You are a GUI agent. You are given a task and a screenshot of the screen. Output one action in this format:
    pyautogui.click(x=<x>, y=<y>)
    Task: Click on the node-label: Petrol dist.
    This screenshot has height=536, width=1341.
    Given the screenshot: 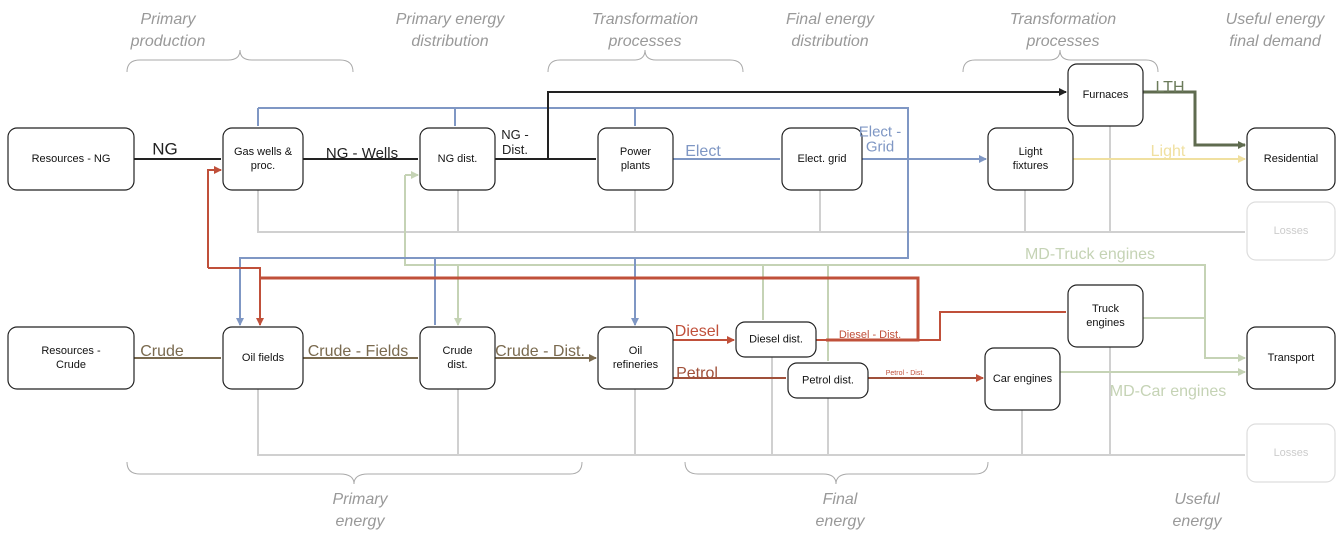 What is the action you would take?
    pyautogui.click(x=828, y=380)
    